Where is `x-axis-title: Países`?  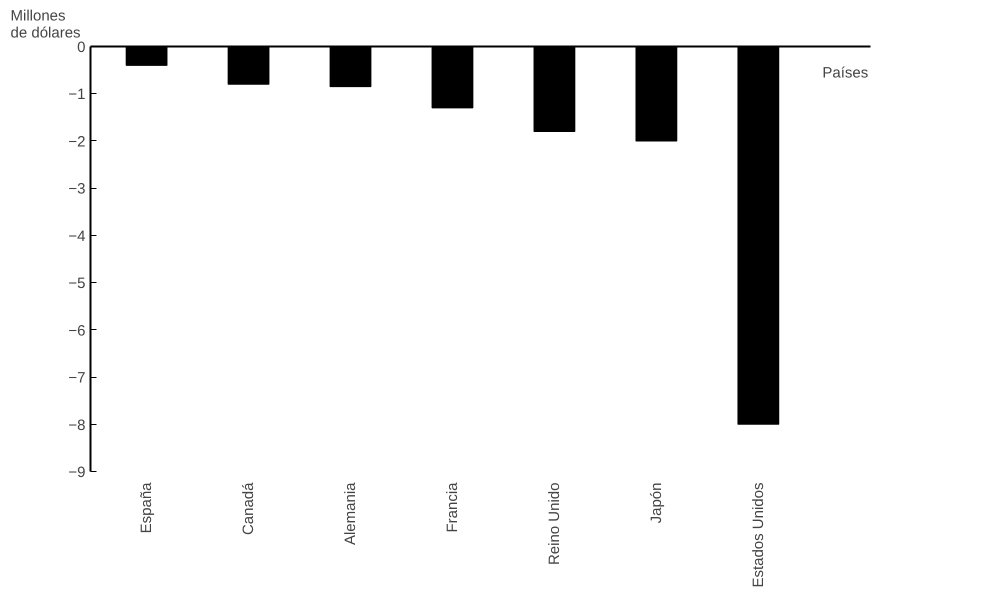 x-axis-title: Países is located at coordinates (845, 73).